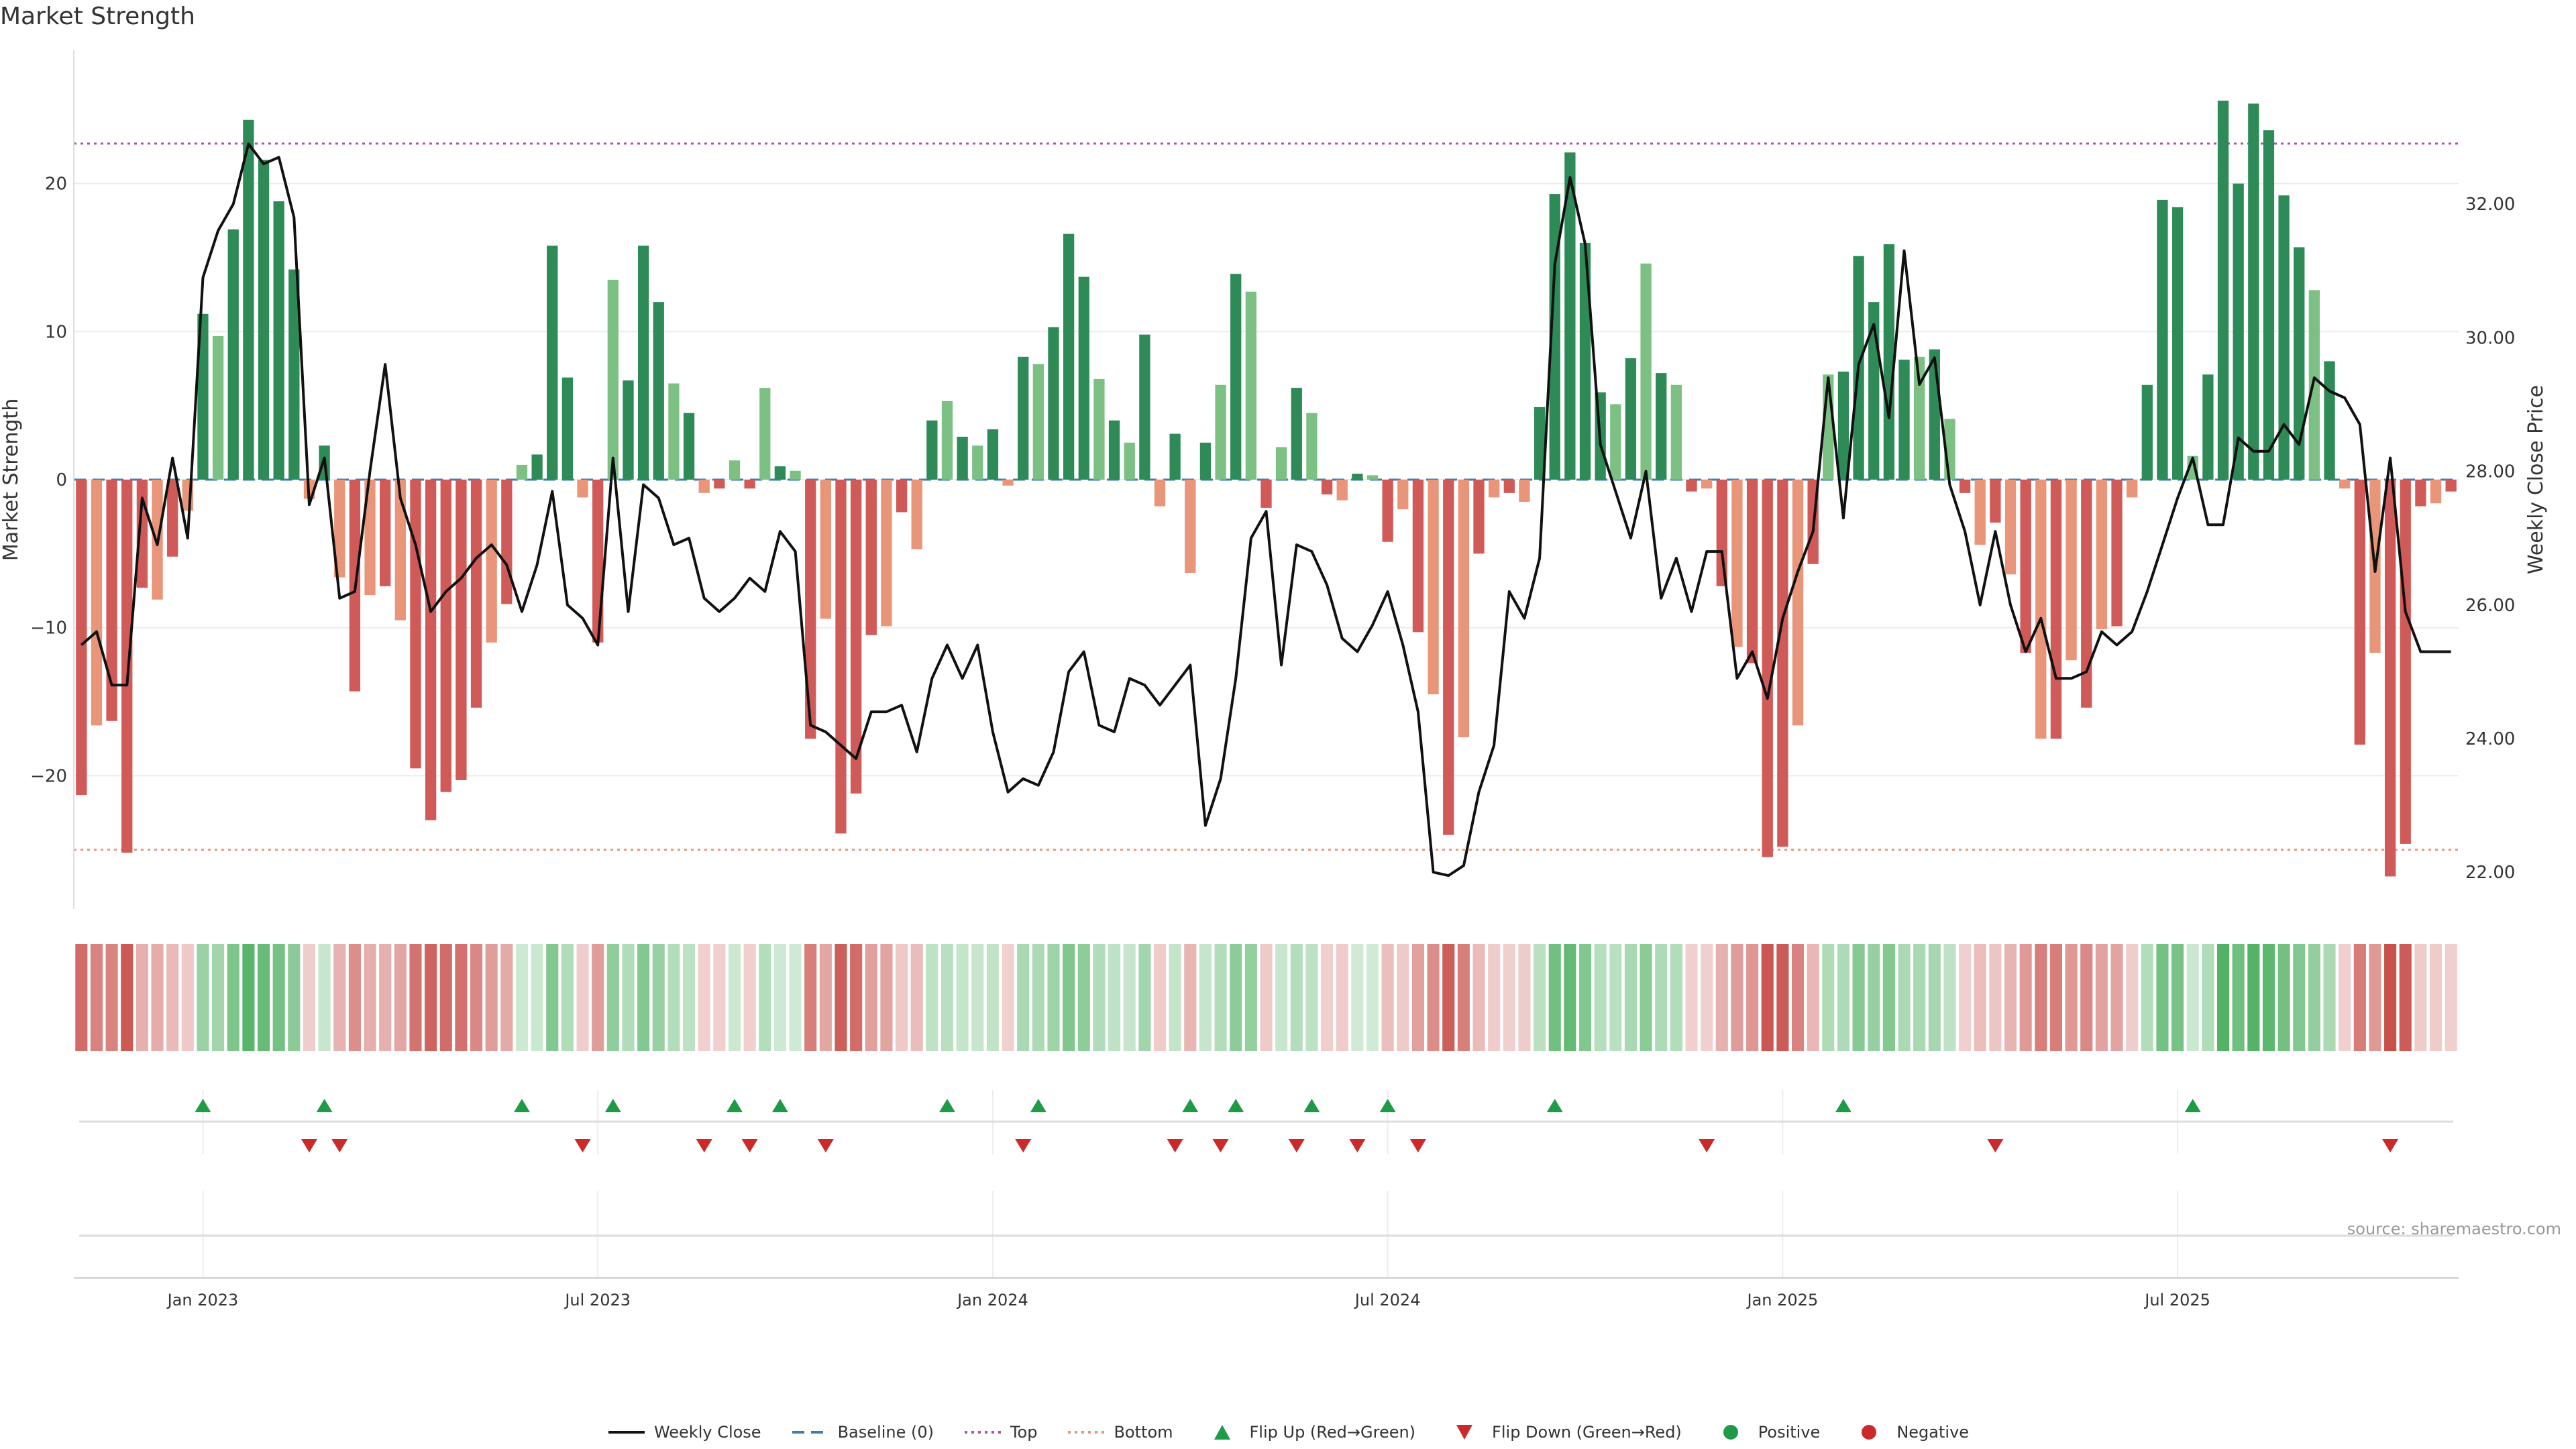 This screenshot has width=2576, height=1449. What do you see at coordinates (2490, 873) in the screenshot?
I see `y2-tick-label: 22.00` at bounding box center [2490, 873].